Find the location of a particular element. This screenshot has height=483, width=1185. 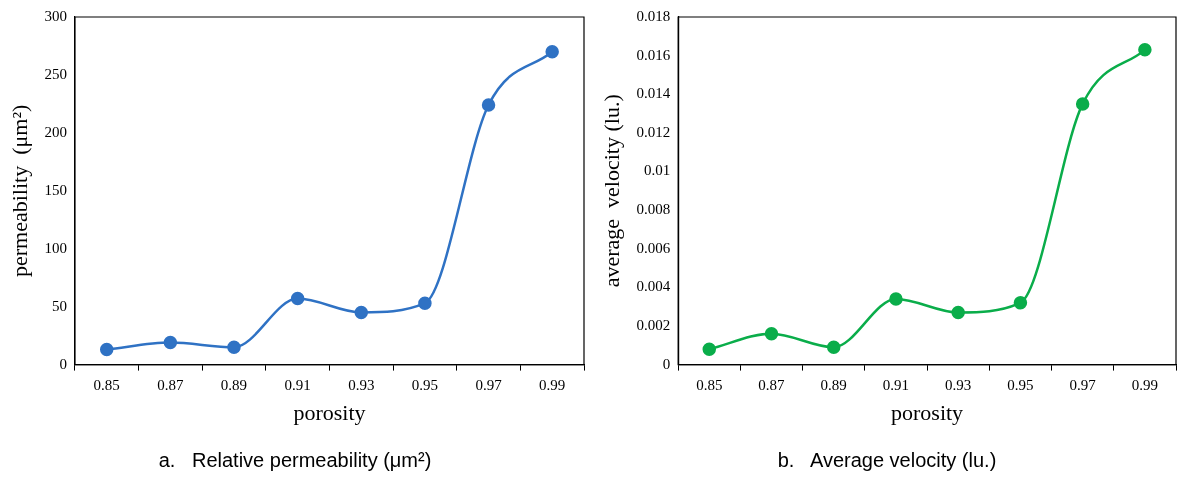

y-tick-label: 0.018 is located at coordinates (653, 15).